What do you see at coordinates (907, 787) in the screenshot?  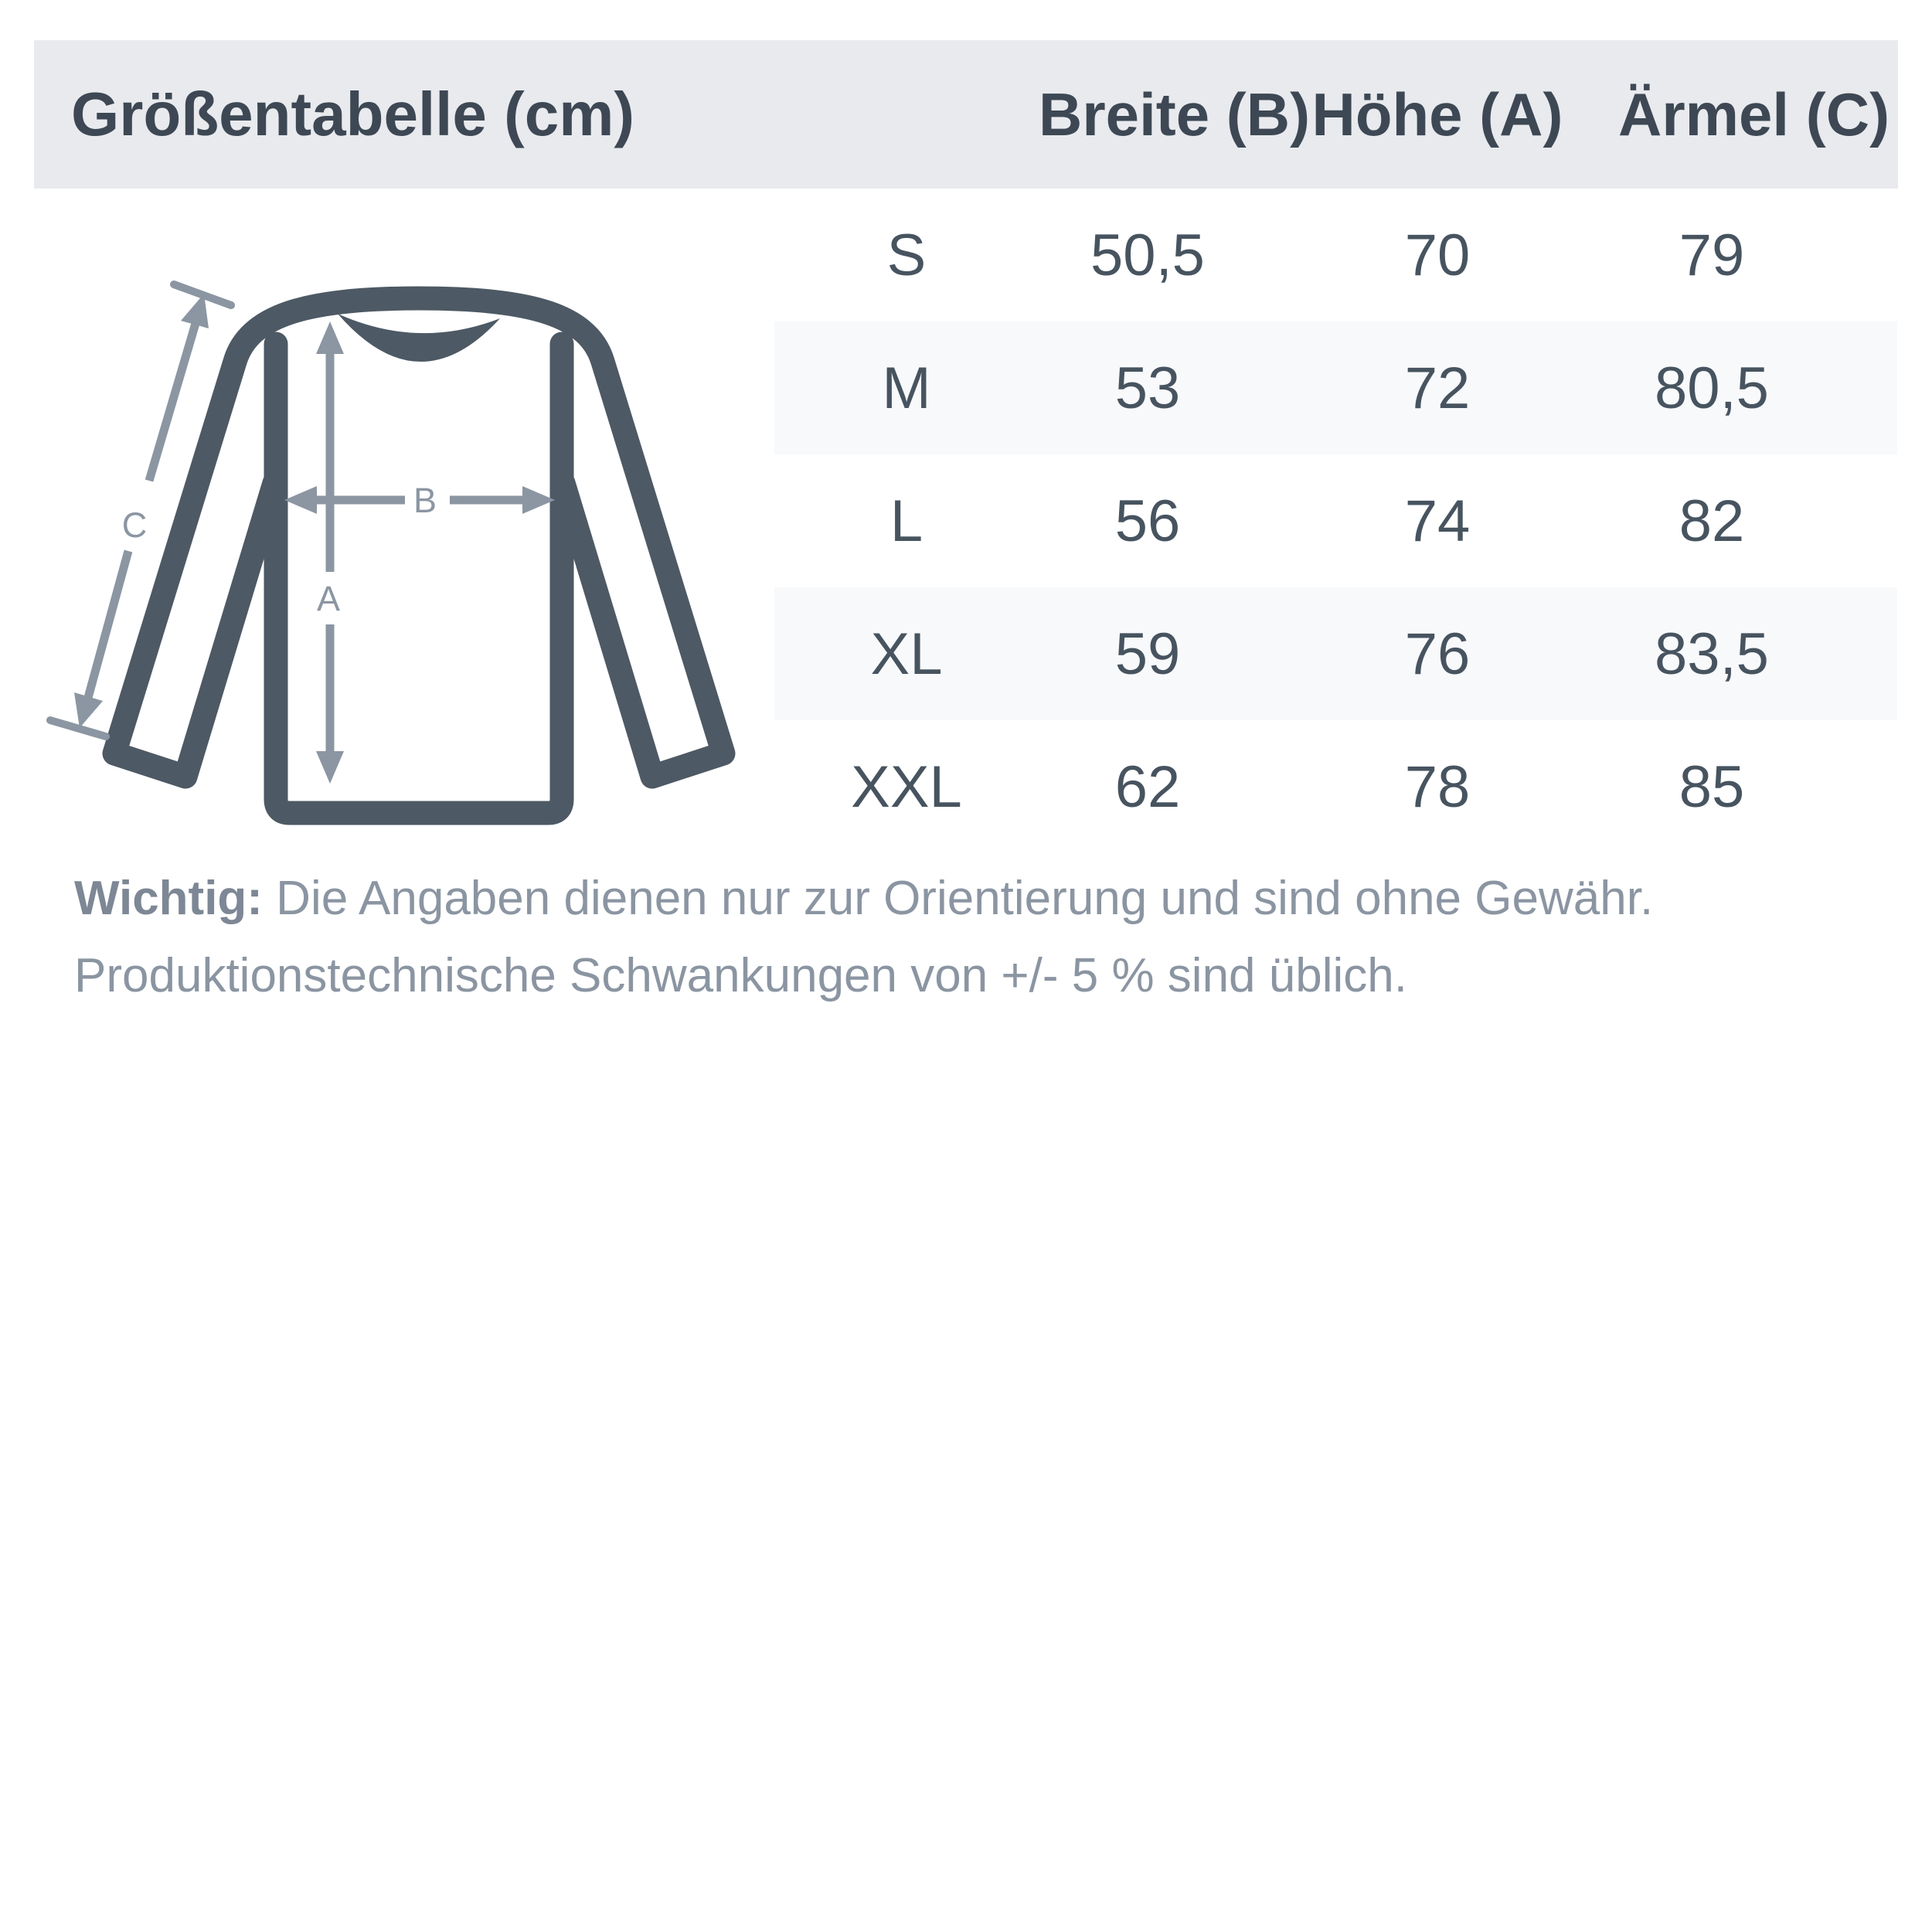 I see `size-cell: XXL` at bounding box center [907, 787].